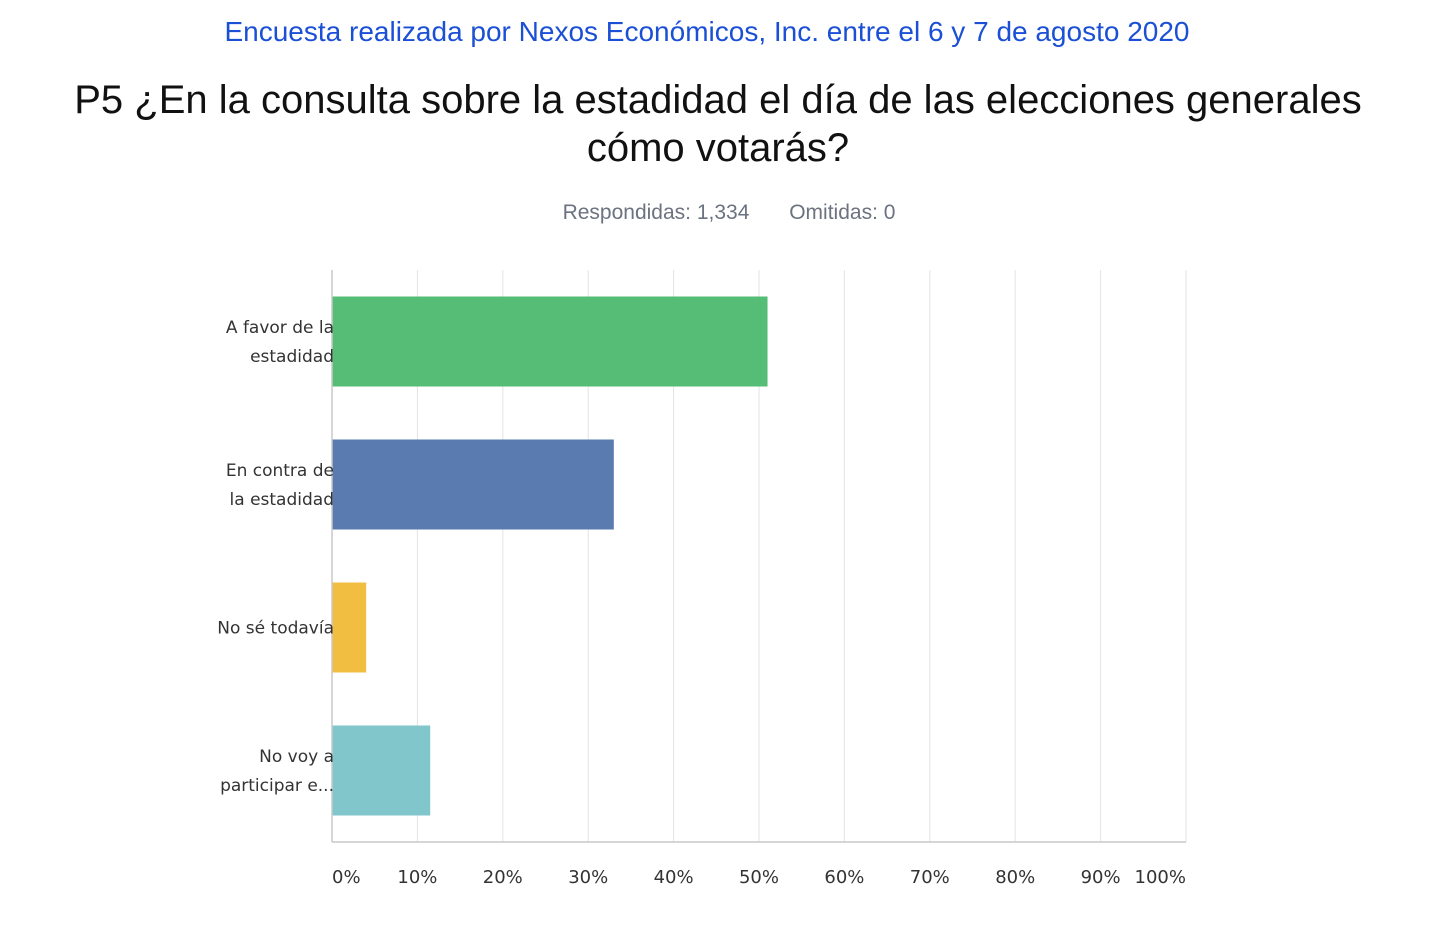 Image resolution: width=1454 pixels, height=932 pixels. What do you see at coordinates (292, 357) in the screenshot?
I see `category-label: estadidad` at bounding box center [292, 357].